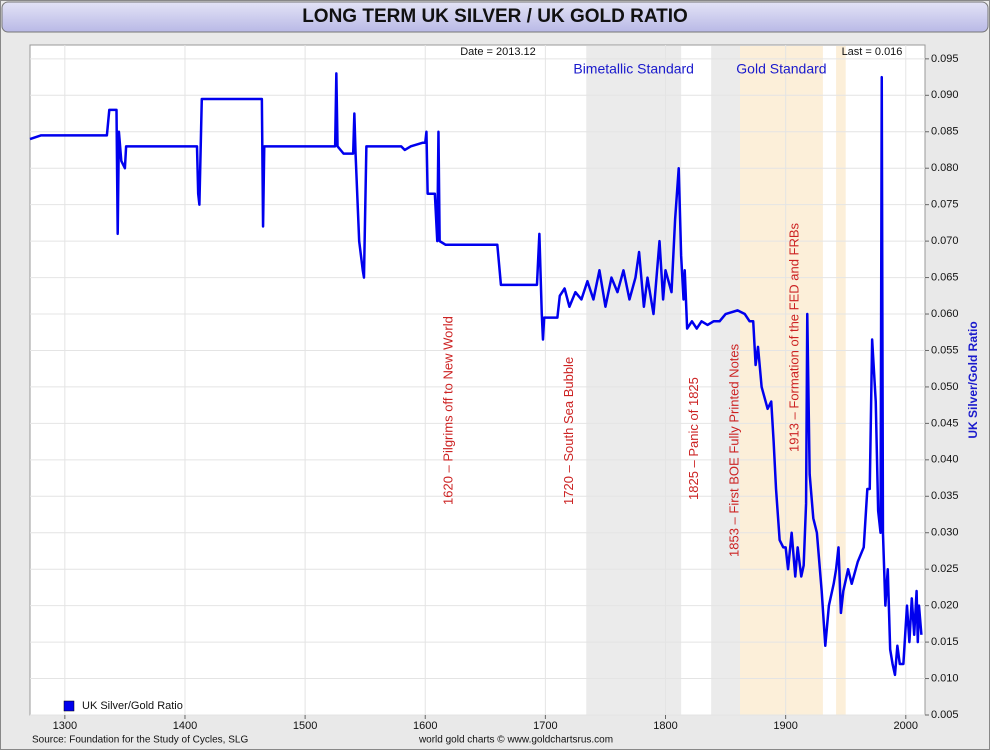 The height and width of the screenshot is (755, 990). Describe the element at coordinates (425, 726) in the screenshot. I see `x-tick-label: 1600` at that location.